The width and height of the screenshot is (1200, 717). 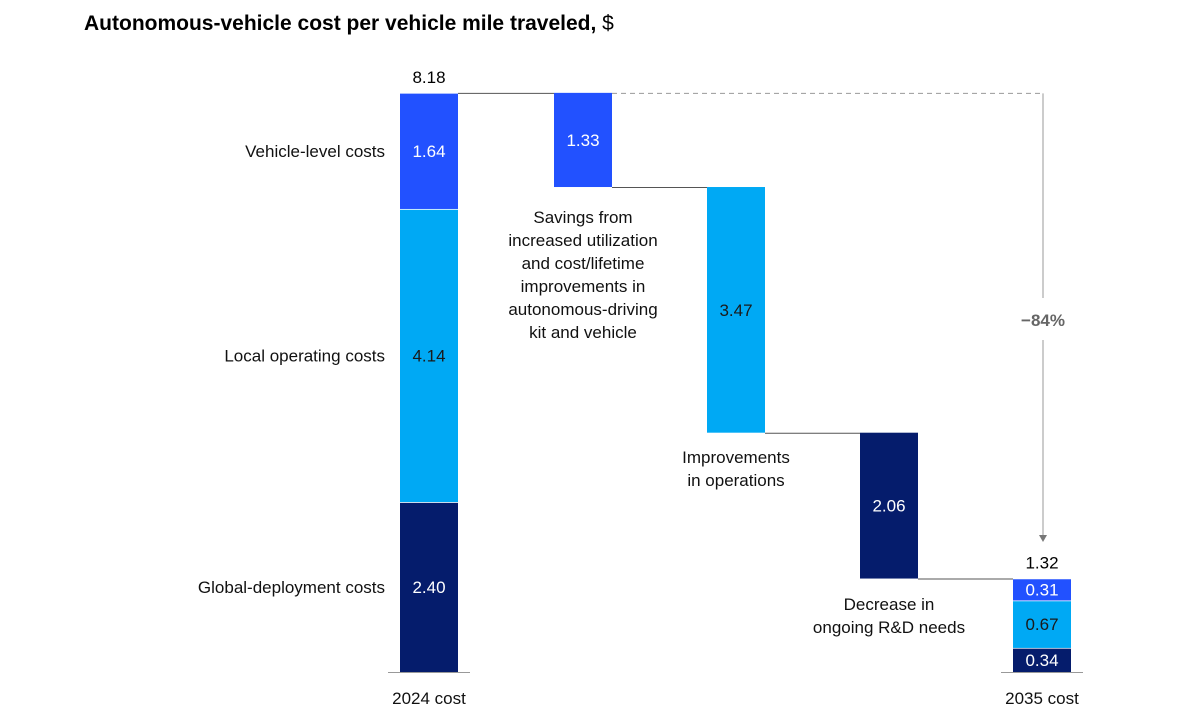 I want to click on chart-title-unit: $, so click(x=608, y=23).